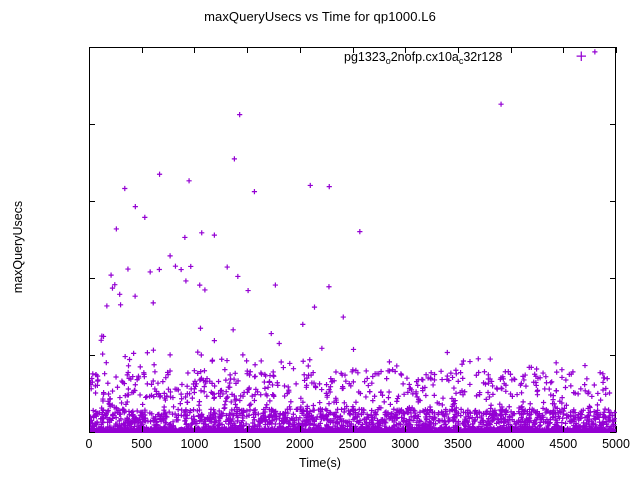  Describe the element at coordinates (581, 56) in the screenshot. I see `legend-marker-plus-icon: +` at that location.